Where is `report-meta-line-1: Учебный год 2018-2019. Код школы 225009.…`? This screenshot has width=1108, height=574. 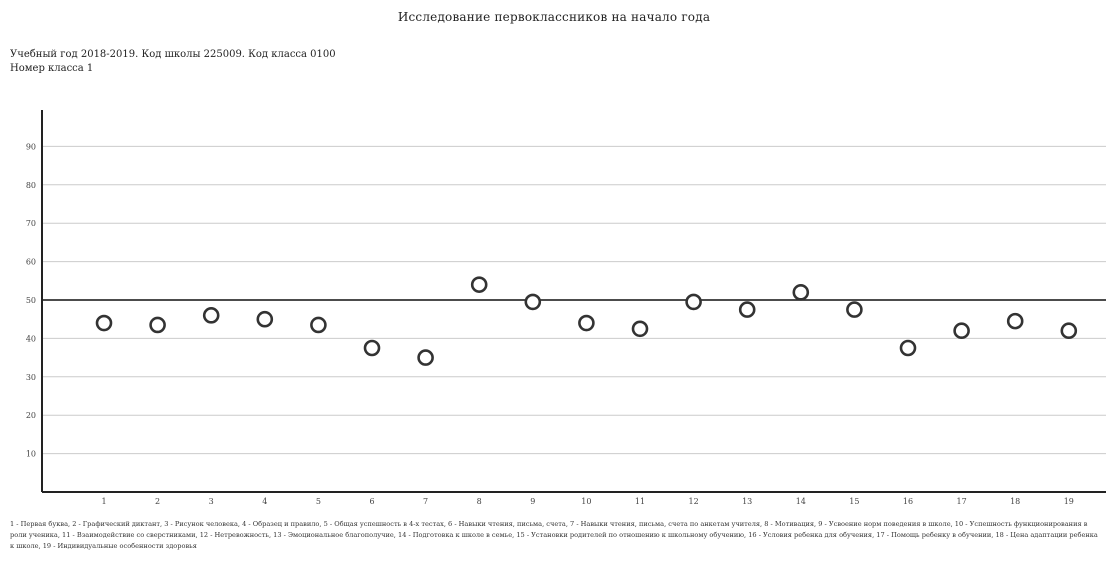
report-meta-line-1: Учебный год 2018-2019. Код школы 225009.… is located at coordinates (173, 54).